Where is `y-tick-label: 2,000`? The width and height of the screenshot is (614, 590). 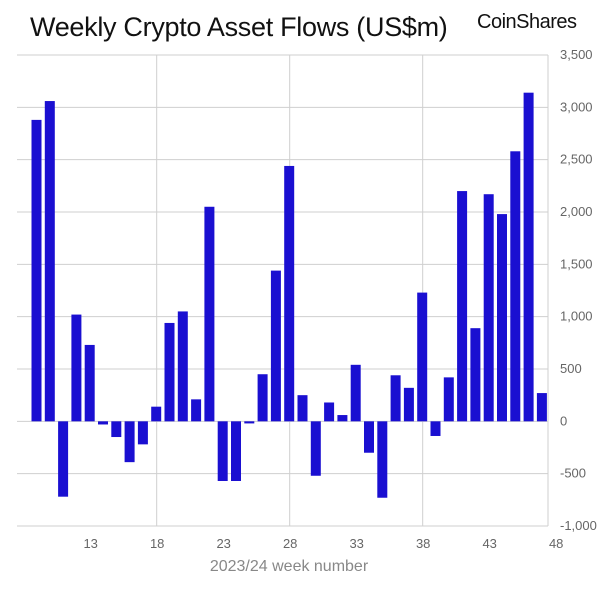
y-tick-label: 2,000 is located at coordinates (576, 211).